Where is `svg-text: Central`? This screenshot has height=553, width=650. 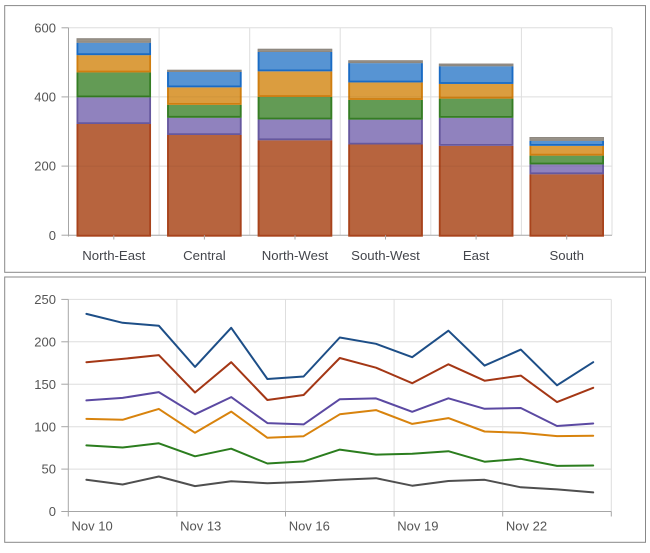 svg-text: Central is located at coordinates (204, 255).